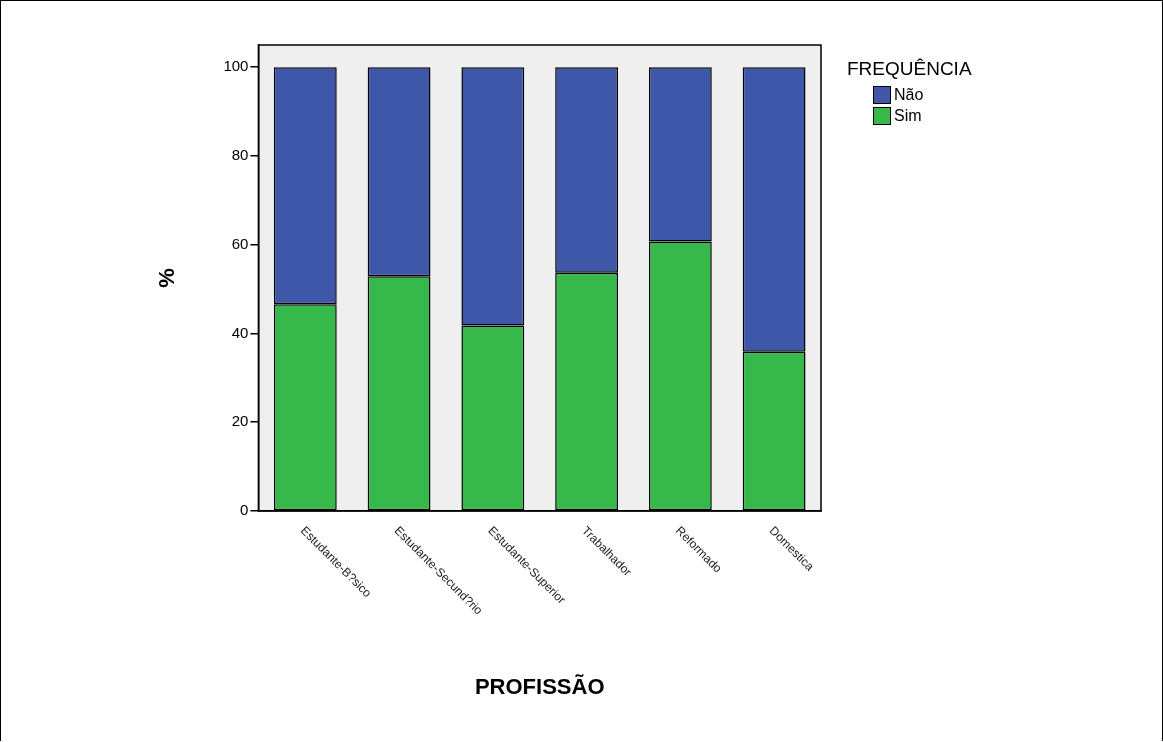 The width and height of the screenshot is (1163, 742). What do you see at coordinates (240, 332) in the screenshot?
I see `y-tick-label: 40` at bounding box center [240, 332].